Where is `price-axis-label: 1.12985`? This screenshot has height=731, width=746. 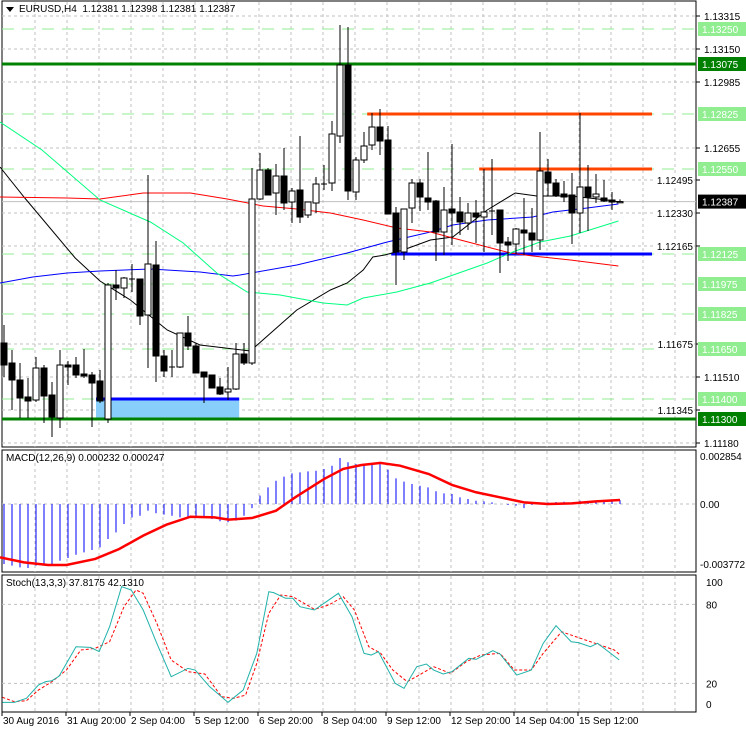
price-axis-label: 1.12985 is located at coordinates (722, 83).